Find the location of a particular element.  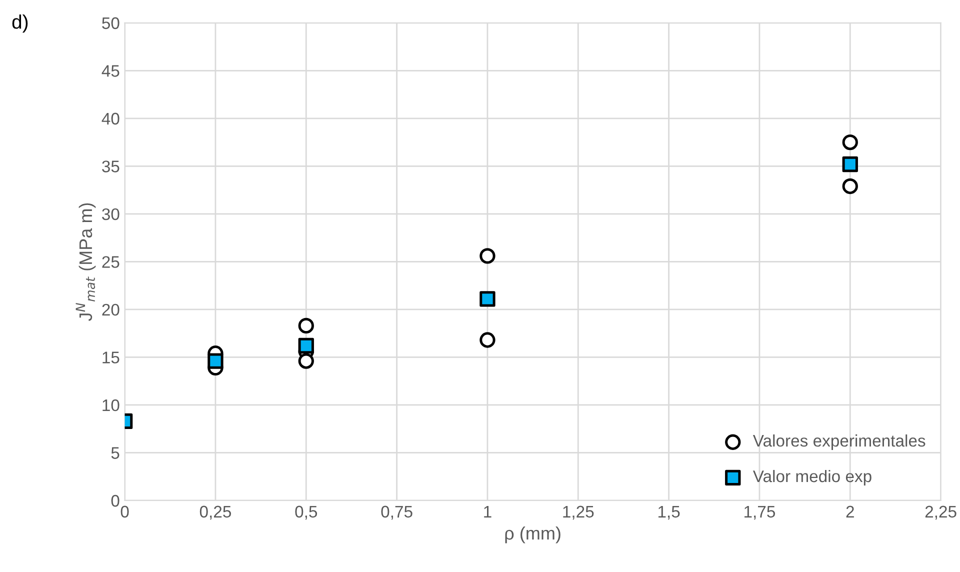

y-tick-label: 30 is located at coordinates (111, 214).